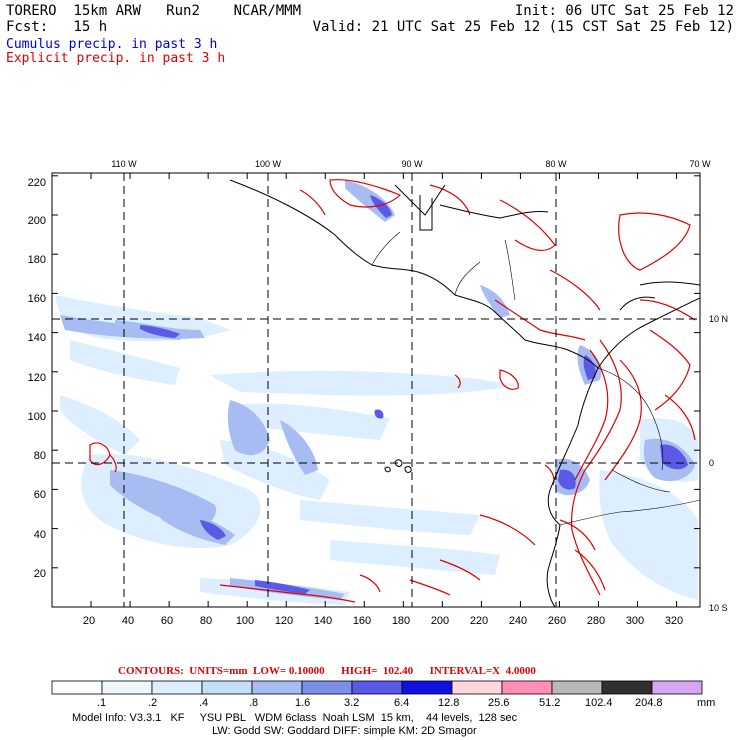 The height and width of the screenshot is (740, 740). Describe the element at coordinates (556, 164) in the screenshot. I see `lon-label-80w: 80 W` at that location.